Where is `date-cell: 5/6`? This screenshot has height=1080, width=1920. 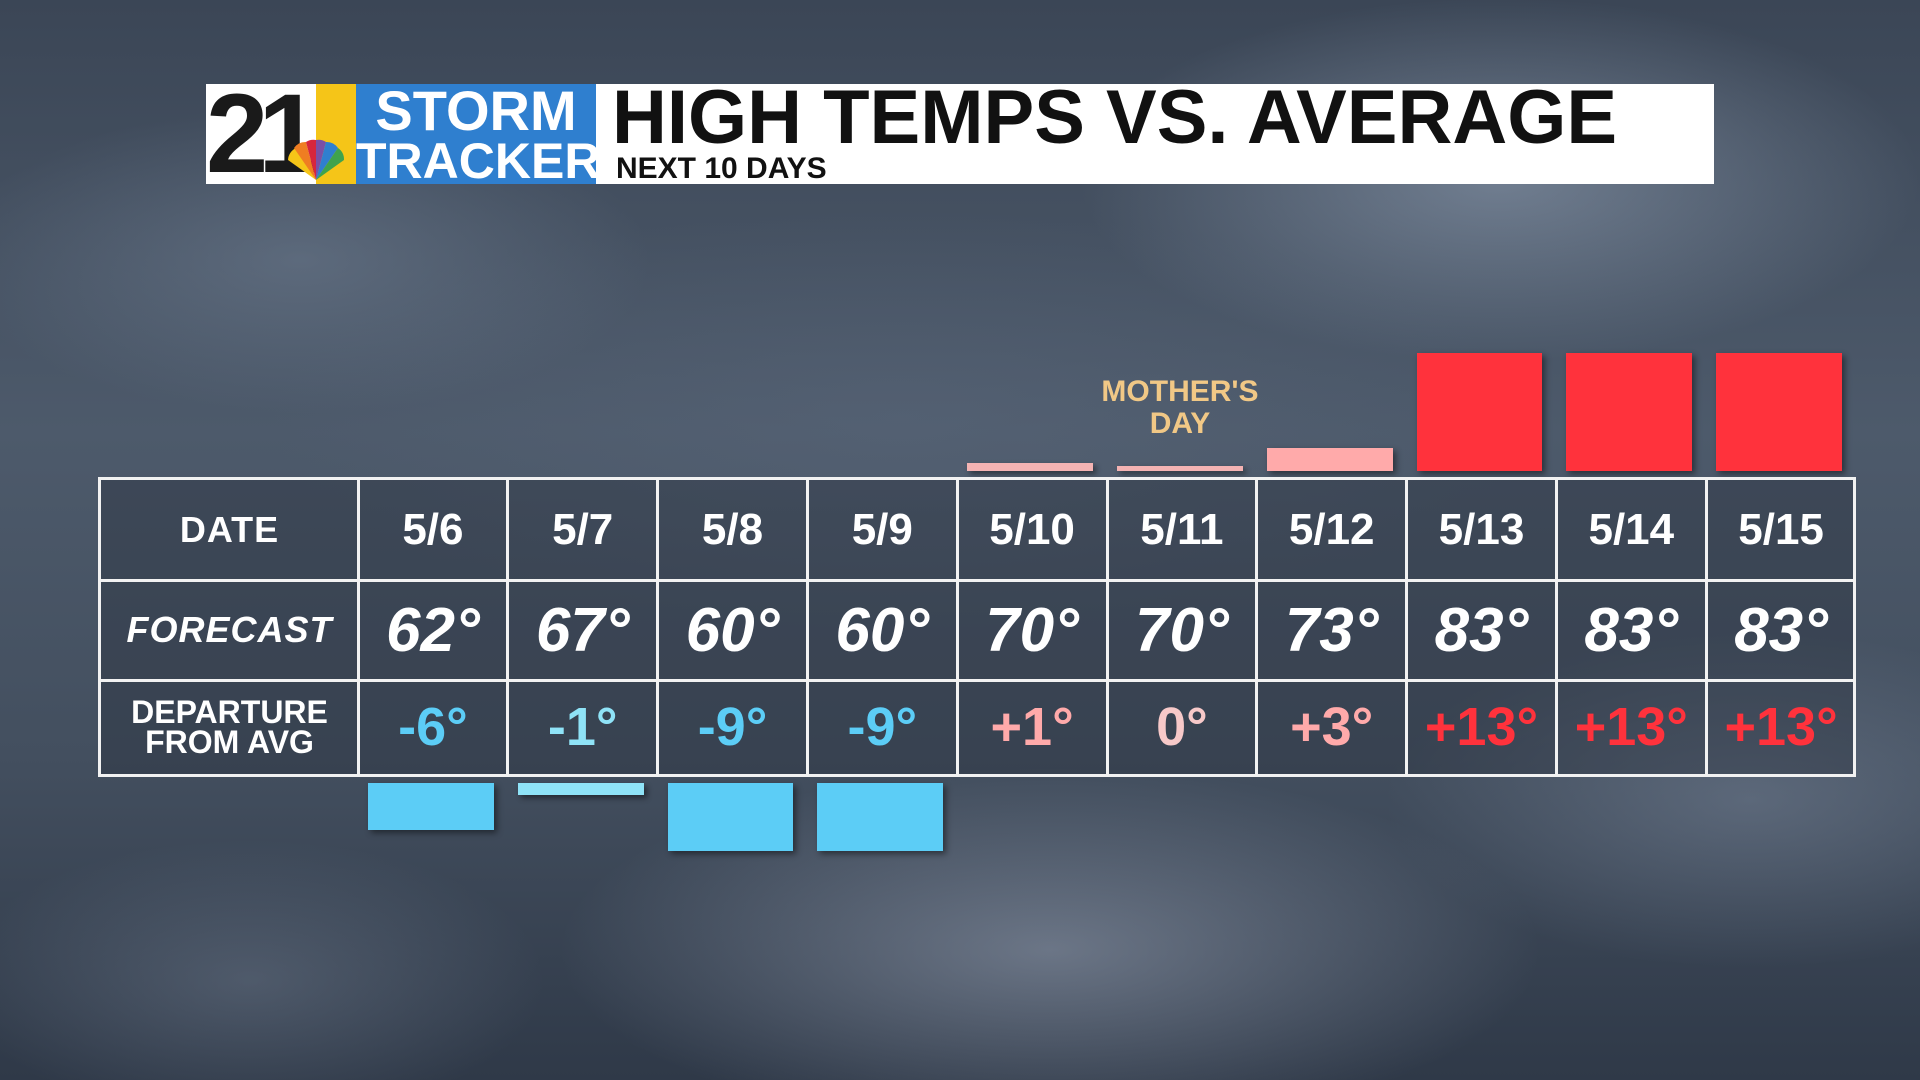 date-cell: 5/6 is located at coordinates (433, 529).